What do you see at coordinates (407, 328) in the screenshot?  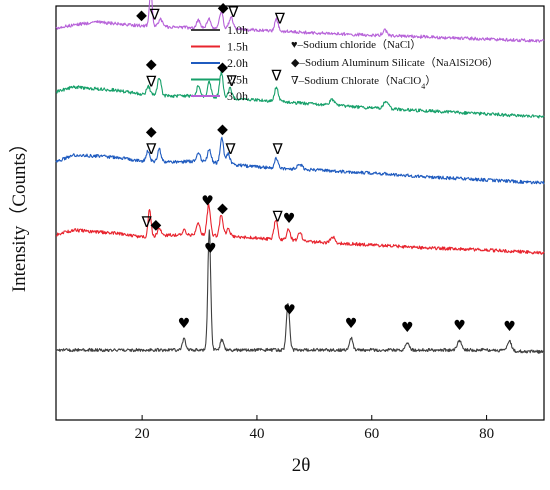 I see `peak-marker-4: ♥` at bounding box center [407, 328].